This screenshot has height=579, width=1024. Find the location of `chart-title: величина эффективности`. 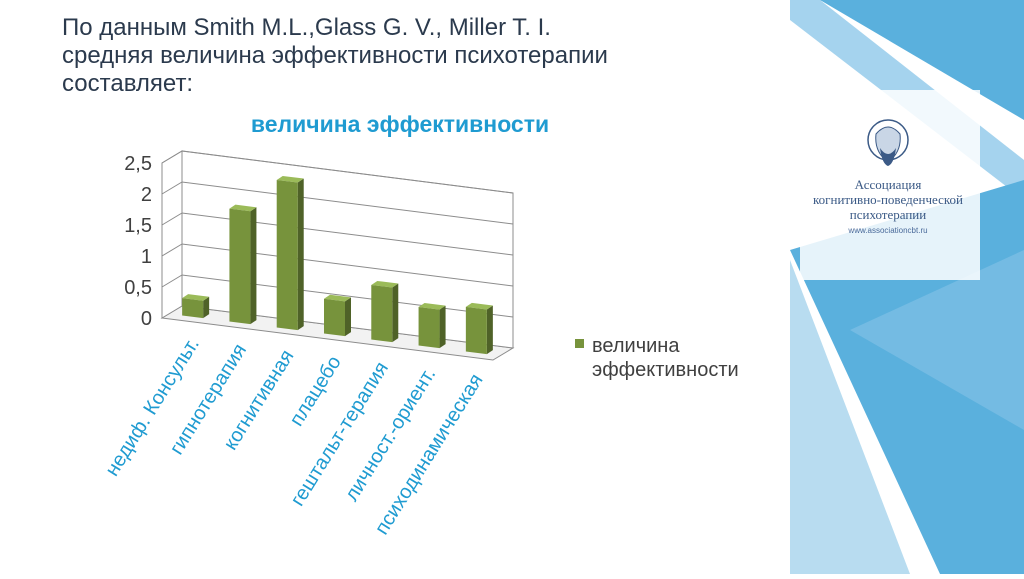

chart-title: величина эффективности is located at coordinates (400, 124).